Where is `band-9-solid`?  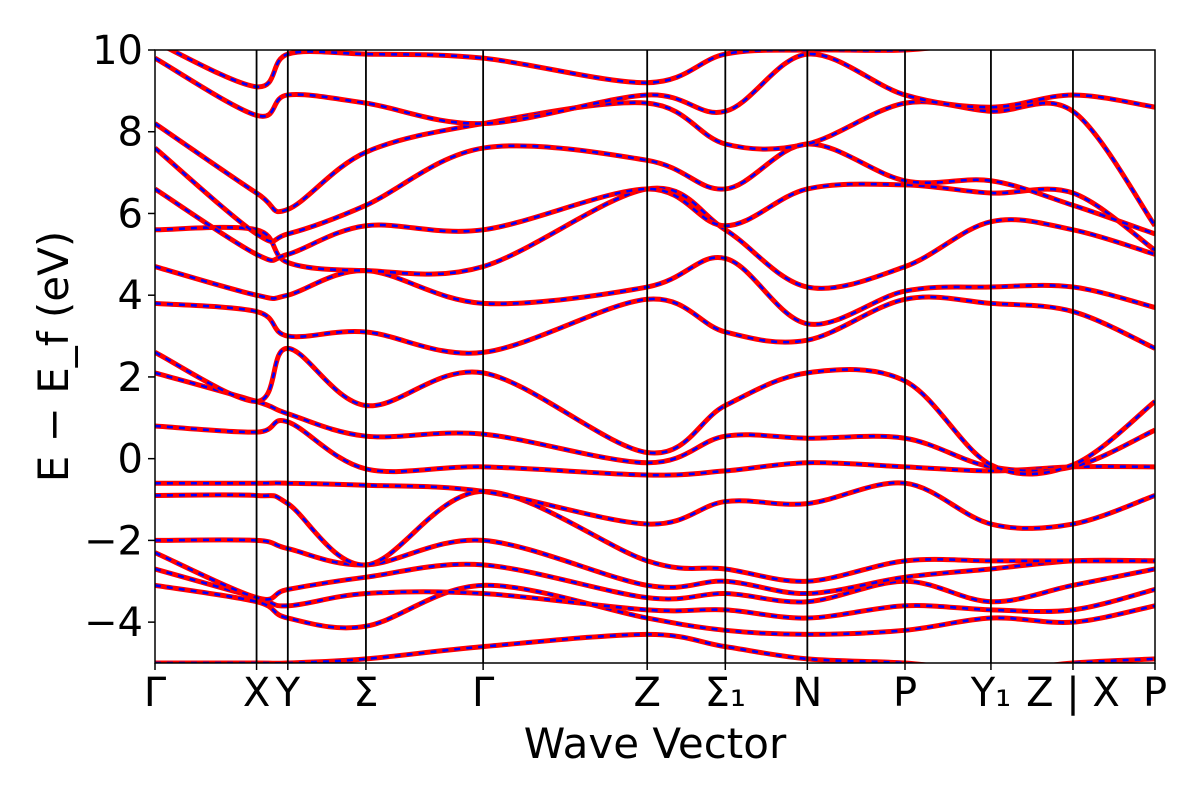
band-9-solid is located at coordinates (655, 411).